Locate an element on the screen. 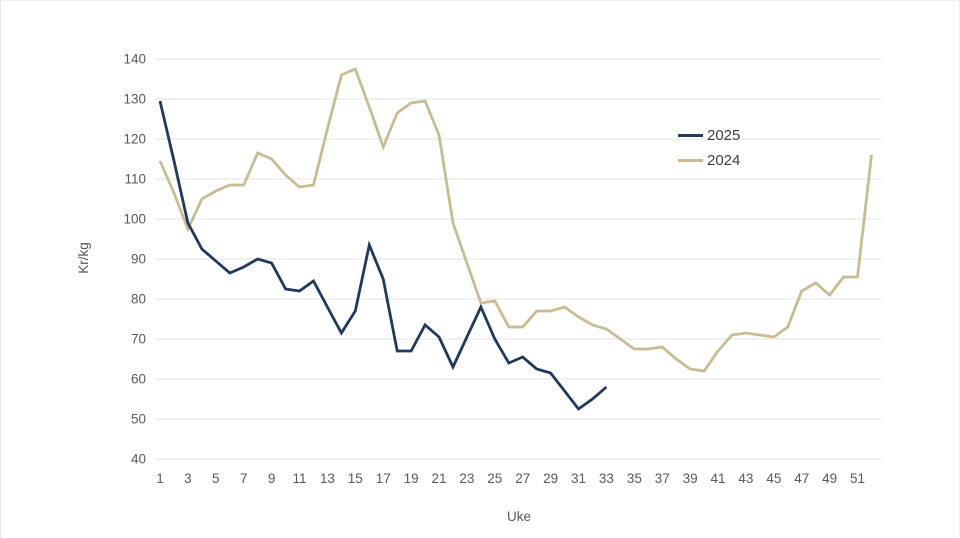 The image size is (960, 538). y-tick-label: 50 is located at coordinates (138, 419).